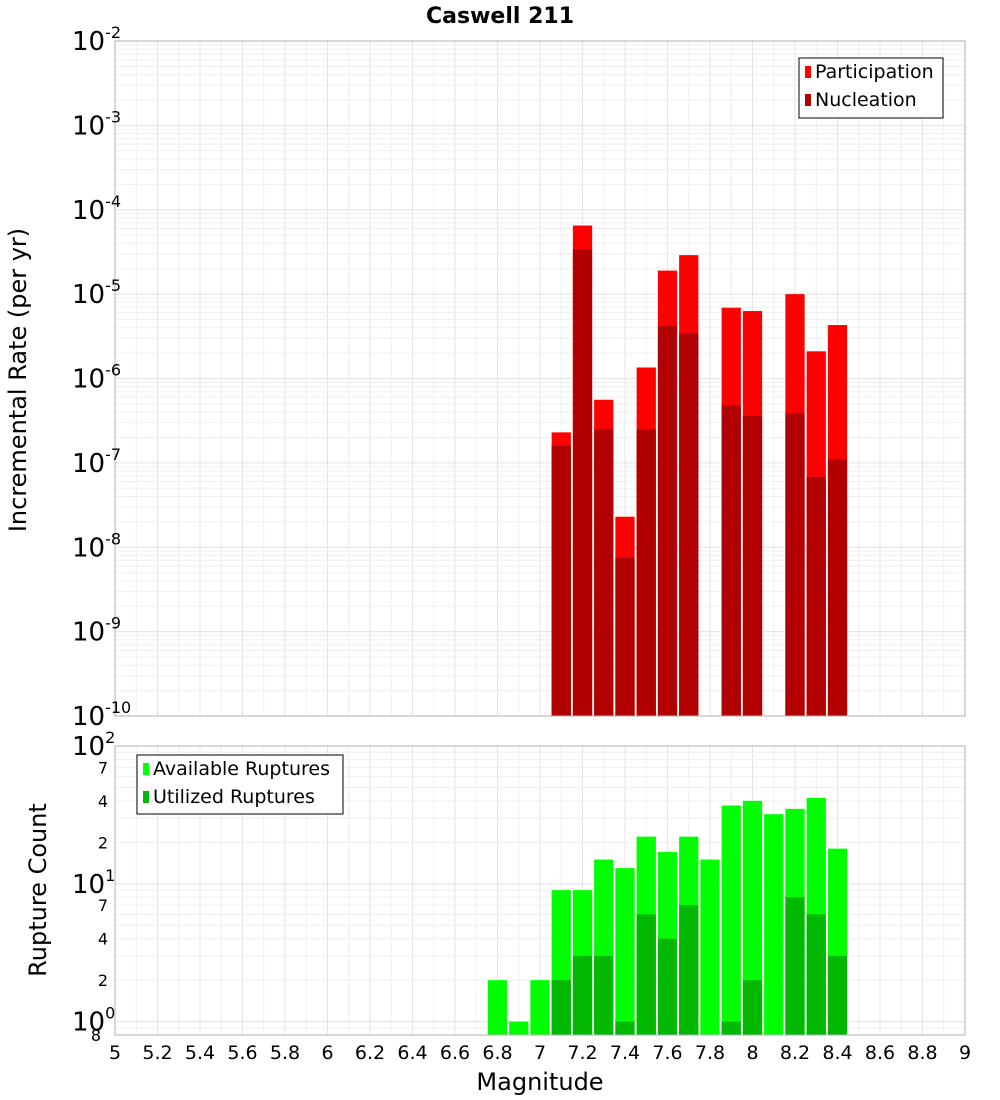 Image resolution: width=1000 pixels, height=1100 pixels. I want to click on top-y-tick-exponent: -10, so click(118, 707).